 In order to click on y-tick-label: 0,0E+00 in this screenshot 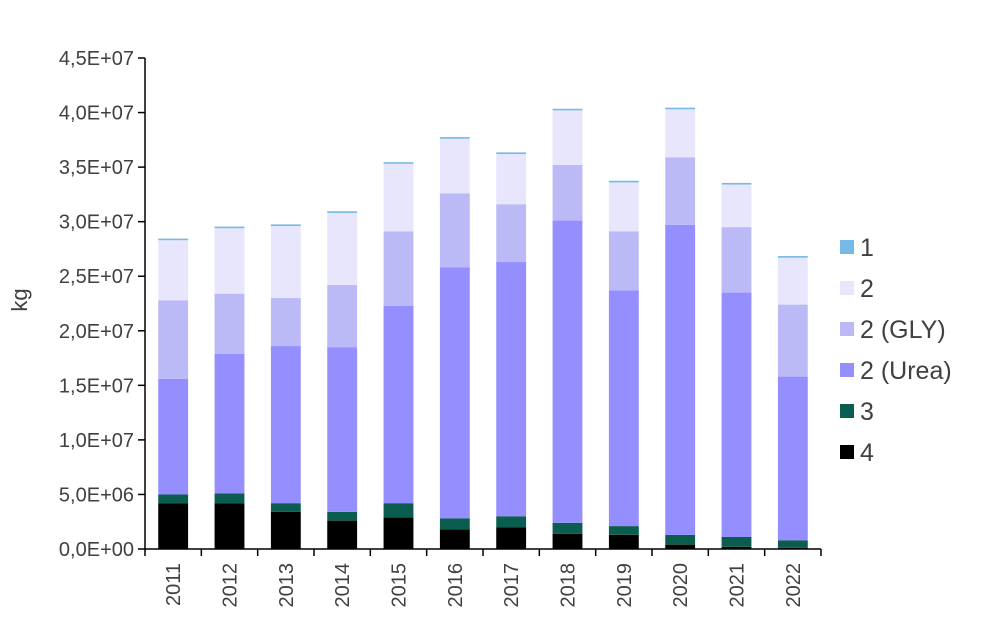, I will do `click(96, 550)`.